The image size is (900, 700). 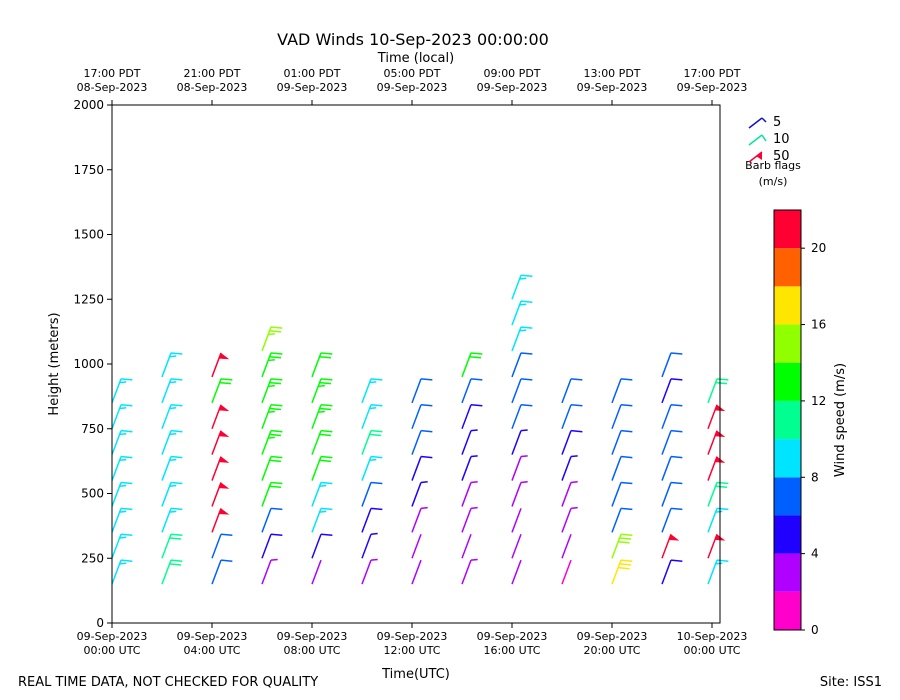 I want to click on y-tick-label: 250, so click(x=92, y=558).